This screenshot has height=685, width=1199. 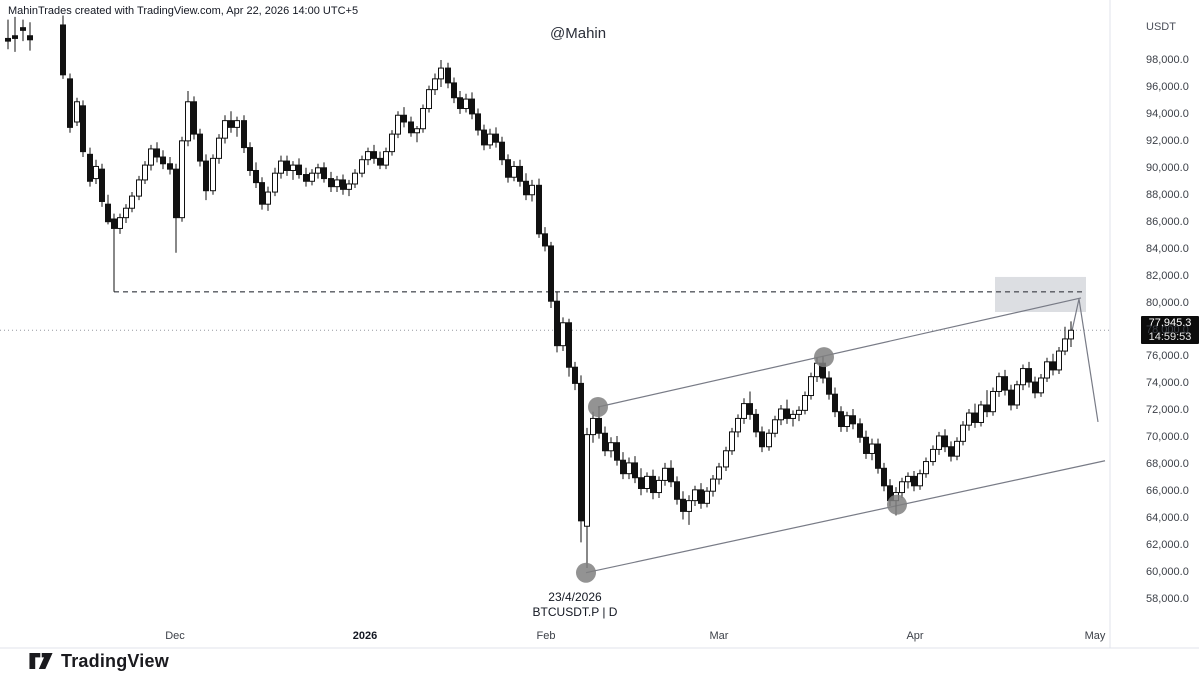 What do you see at coordinates (175, 636) in the screenshot?
I see `time-tick-label: Dec` at bounding box center [175, 636].